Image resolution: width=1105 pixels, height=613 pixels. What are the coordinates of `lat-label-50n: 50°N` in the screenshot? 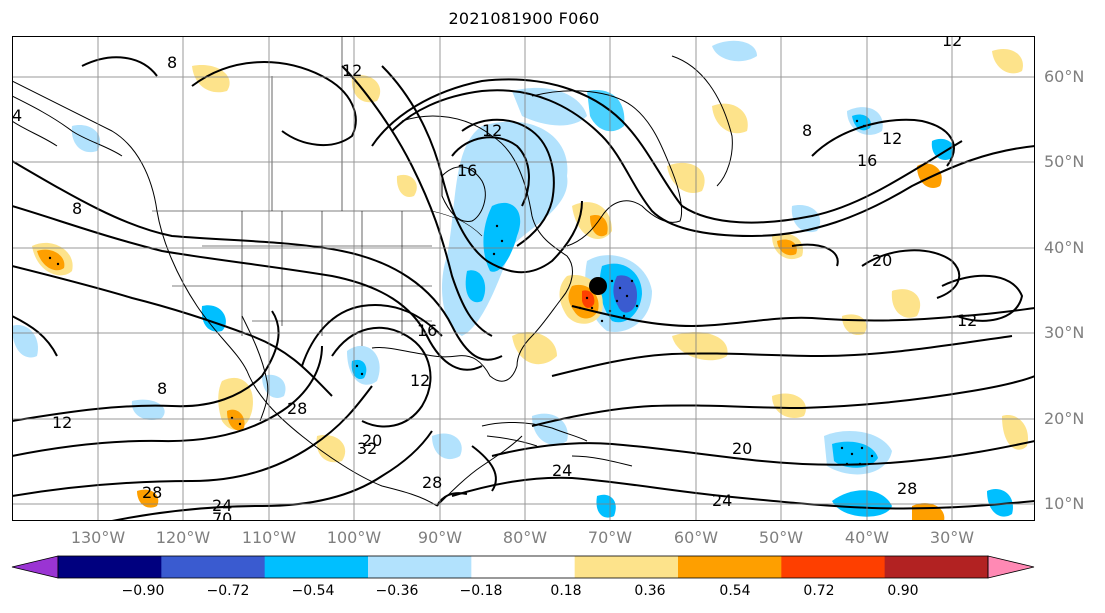 It's located at (1064, 161).